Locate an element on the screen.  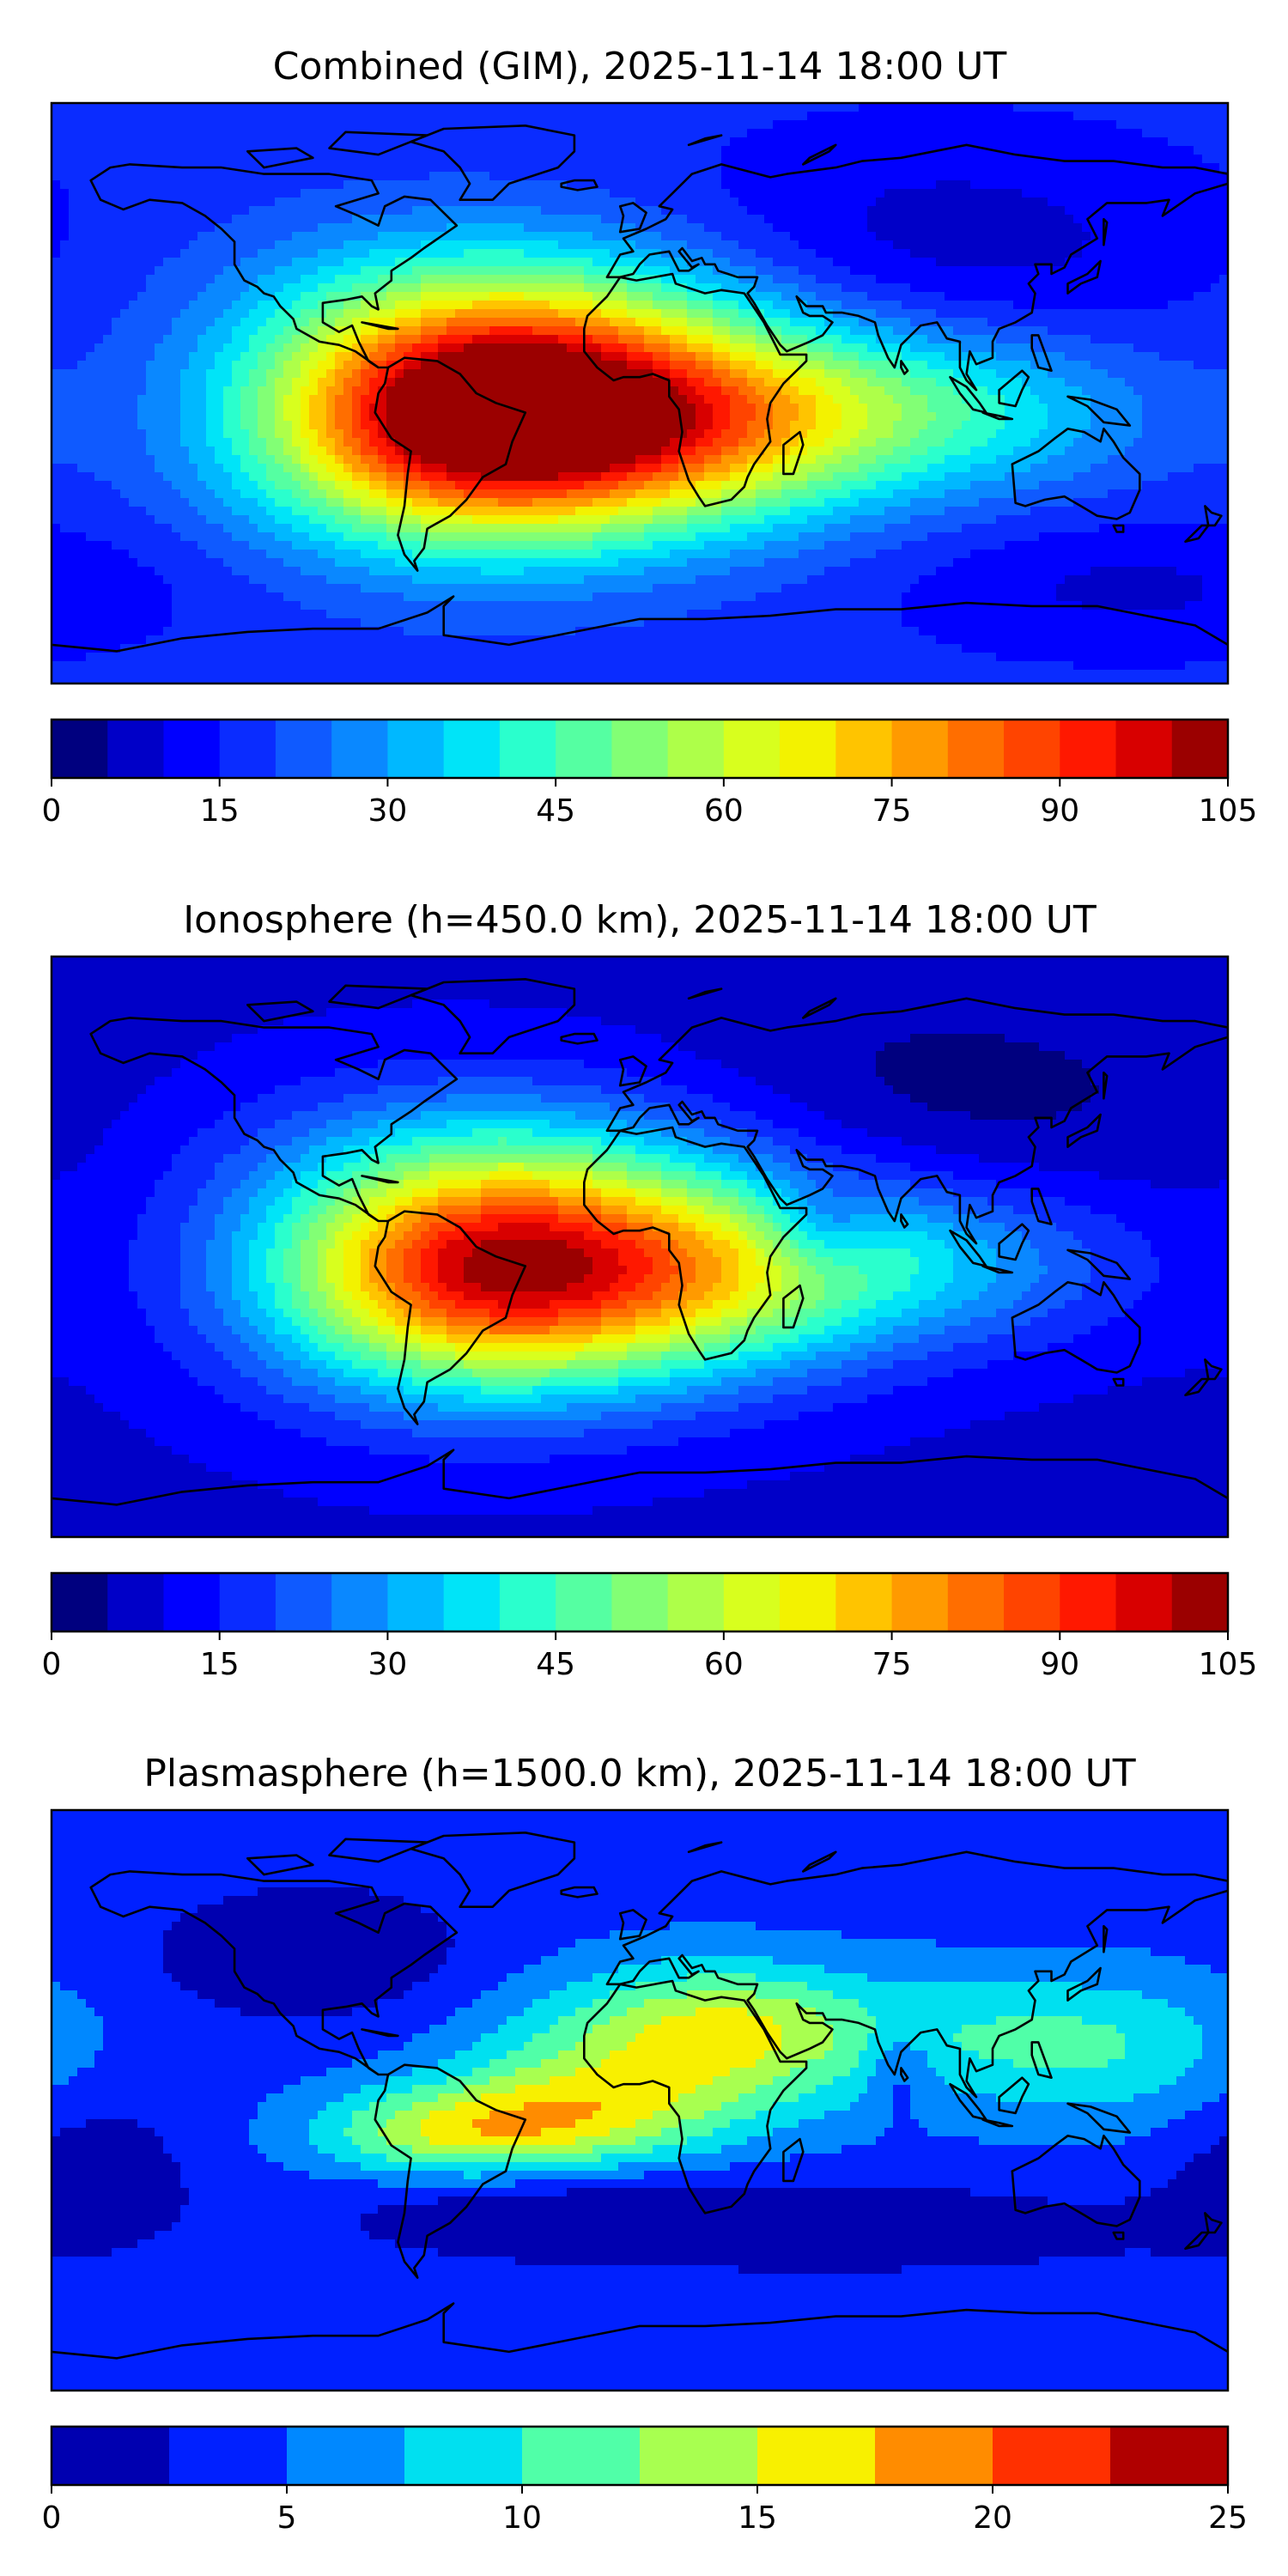
colorbar-tick-label: 60 is located at coordinates (724, 1664).